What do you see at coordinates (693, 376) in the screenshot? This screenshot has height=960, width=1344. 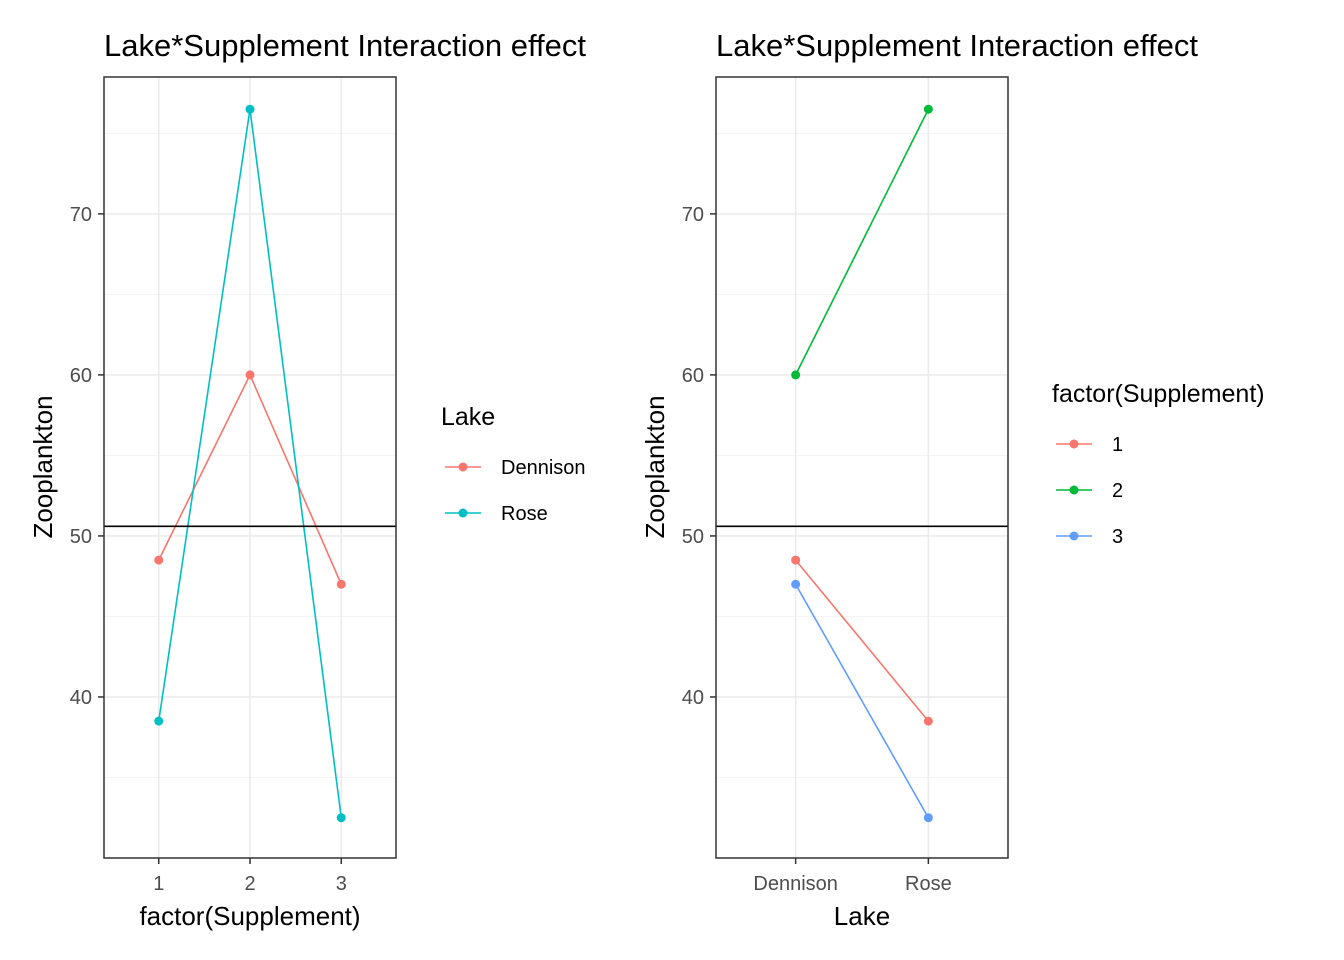 I see `right-y-tick-label: 60` at bounding box center [693, 376].